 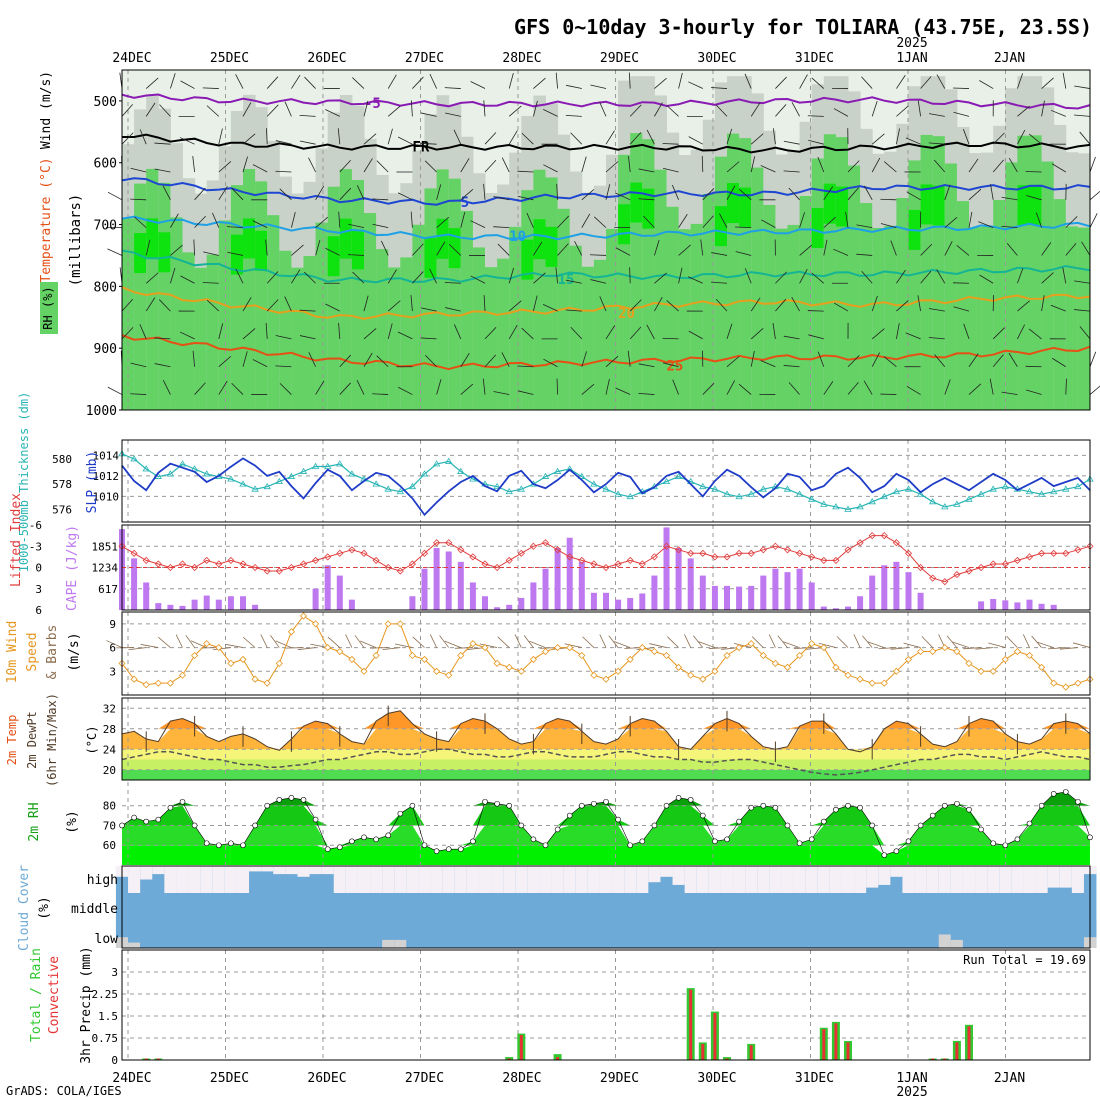 What do you see at coordinates (539, 239) in the screenshot?
I see `rh-cell-dark` at bounding box center [539, 239].